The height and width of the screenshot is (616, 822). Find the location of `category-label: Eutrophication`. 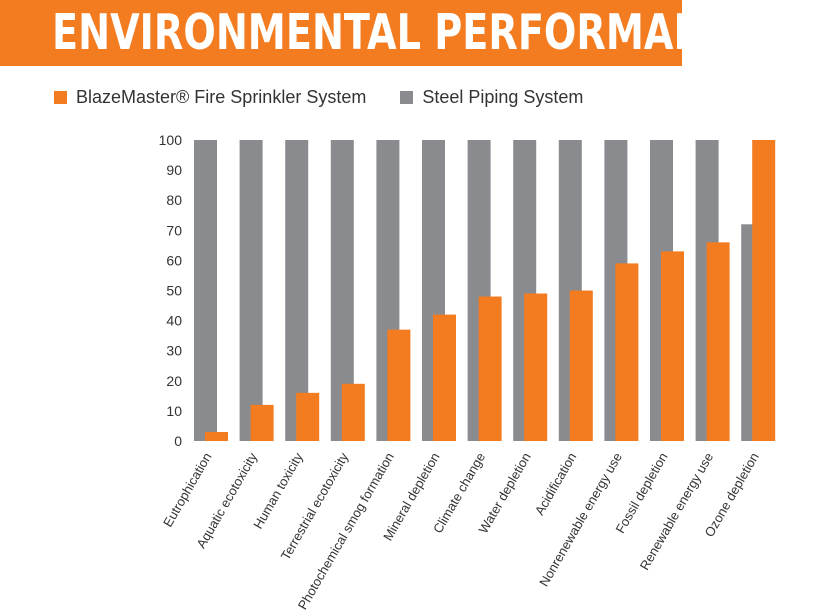

category-label: Eutrophication is located at coordinates (187, 489).